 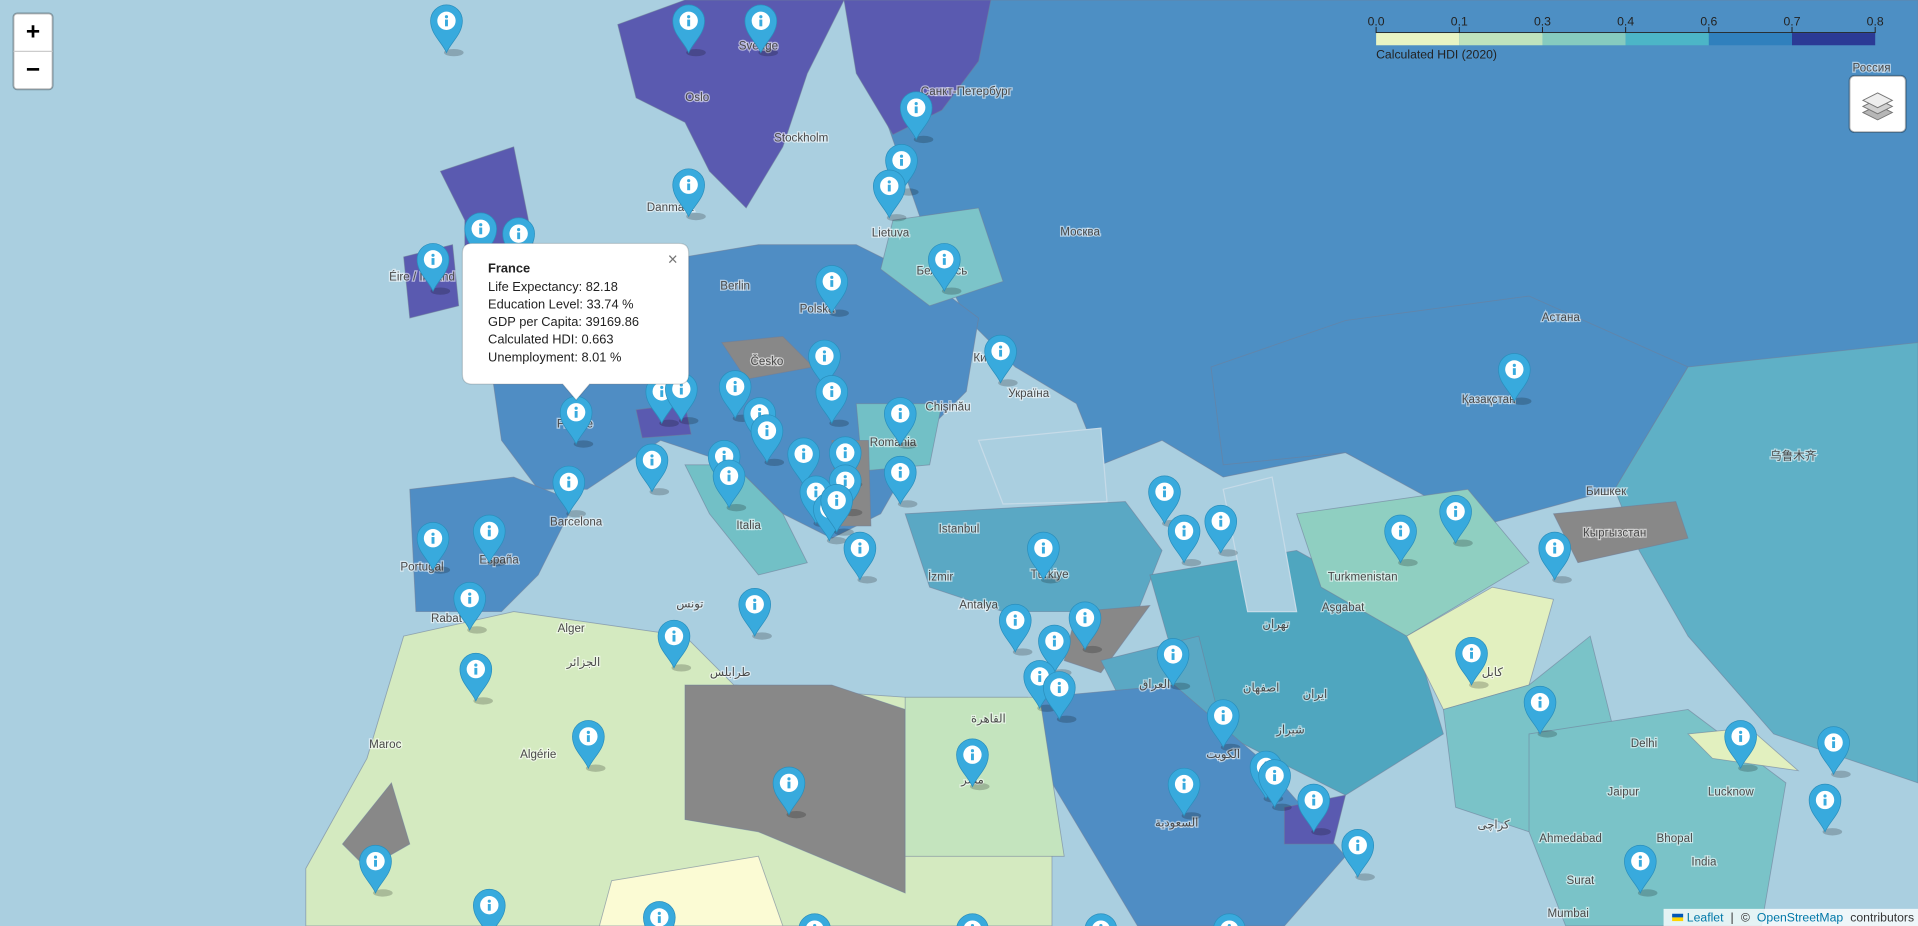 What do you see at coordinates (1800, 918) in the screenshot?
I see `attribution-link: OpenStreetMap` at bounding box center [1800, 918].